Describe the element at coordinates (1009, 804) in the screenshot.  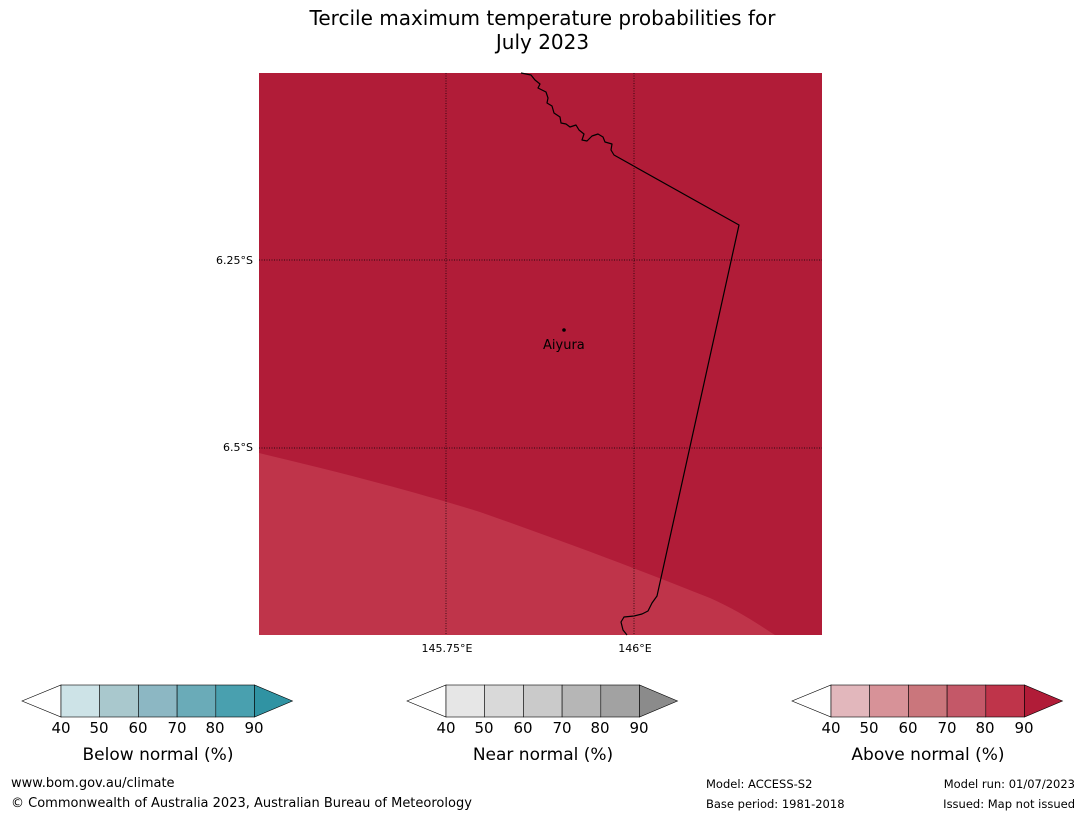
I see `footer-issued: Issued: Map not issued` at that location.